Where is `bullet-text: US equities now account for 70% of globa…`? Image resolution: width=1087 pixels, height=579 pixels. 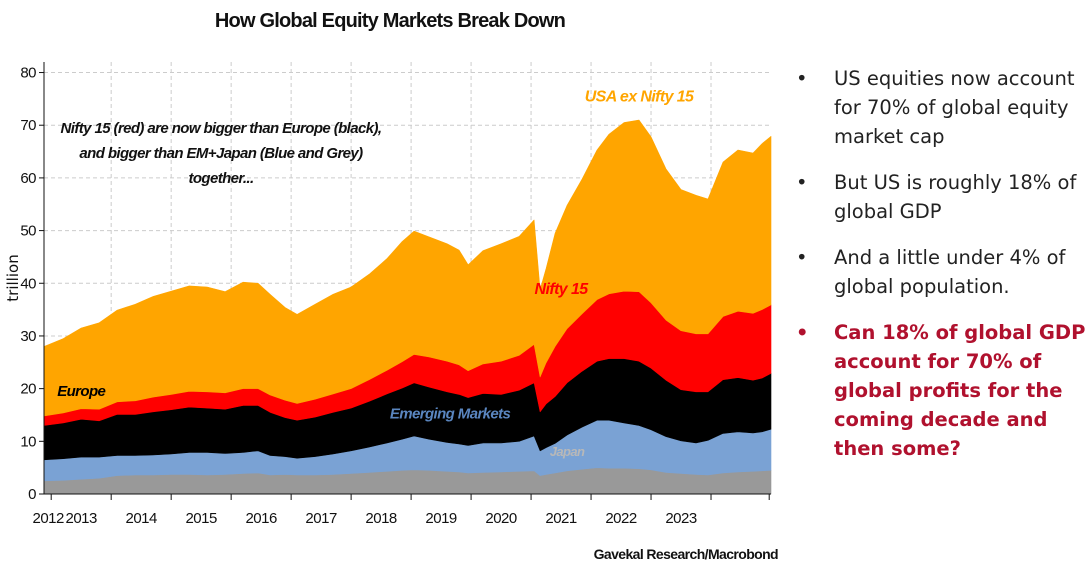
bullet-text: US equities now account for 70% of globa… is located at coordinates (954, 107).